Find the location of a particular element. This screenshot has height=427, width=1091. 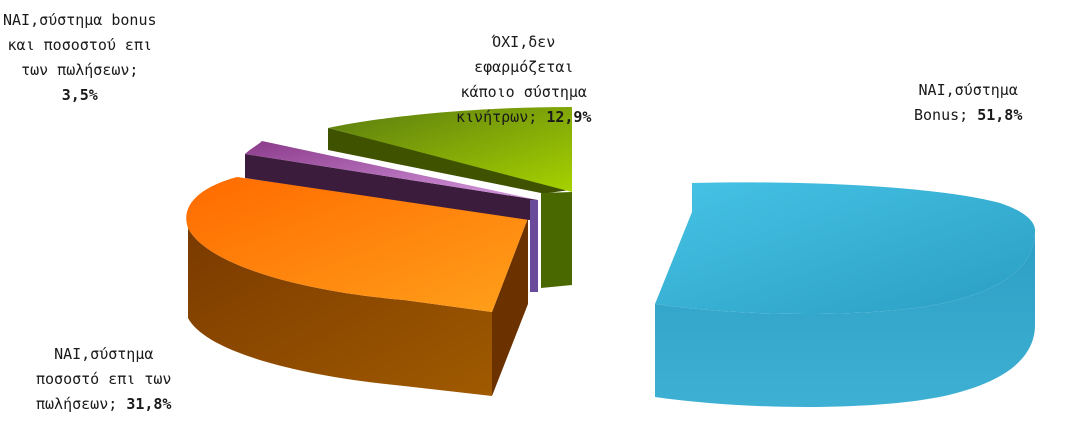

label-bonus-line-2: Bonus; 51,8% is located at coordinates (968, 115).